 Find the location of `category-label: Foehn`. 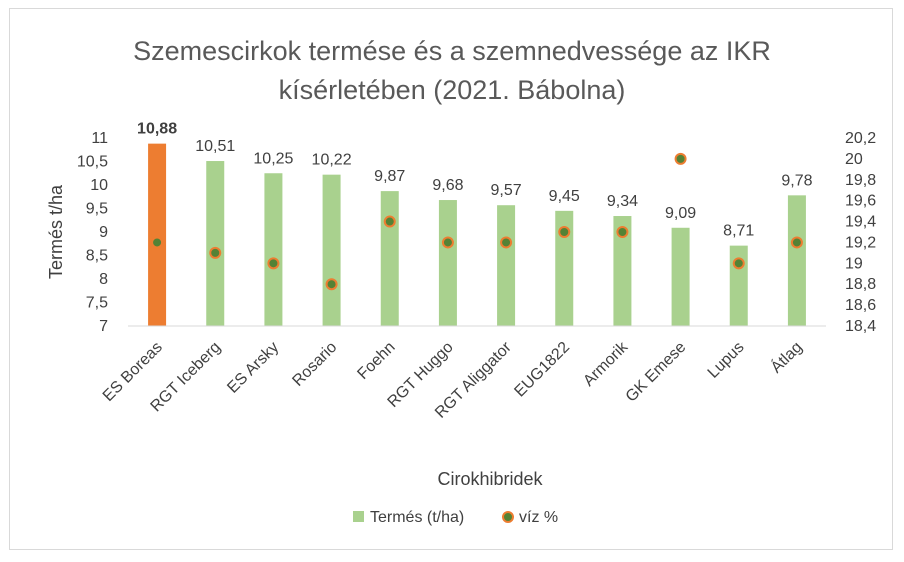

category-label: Foehn is located at coordinates (376, 361).